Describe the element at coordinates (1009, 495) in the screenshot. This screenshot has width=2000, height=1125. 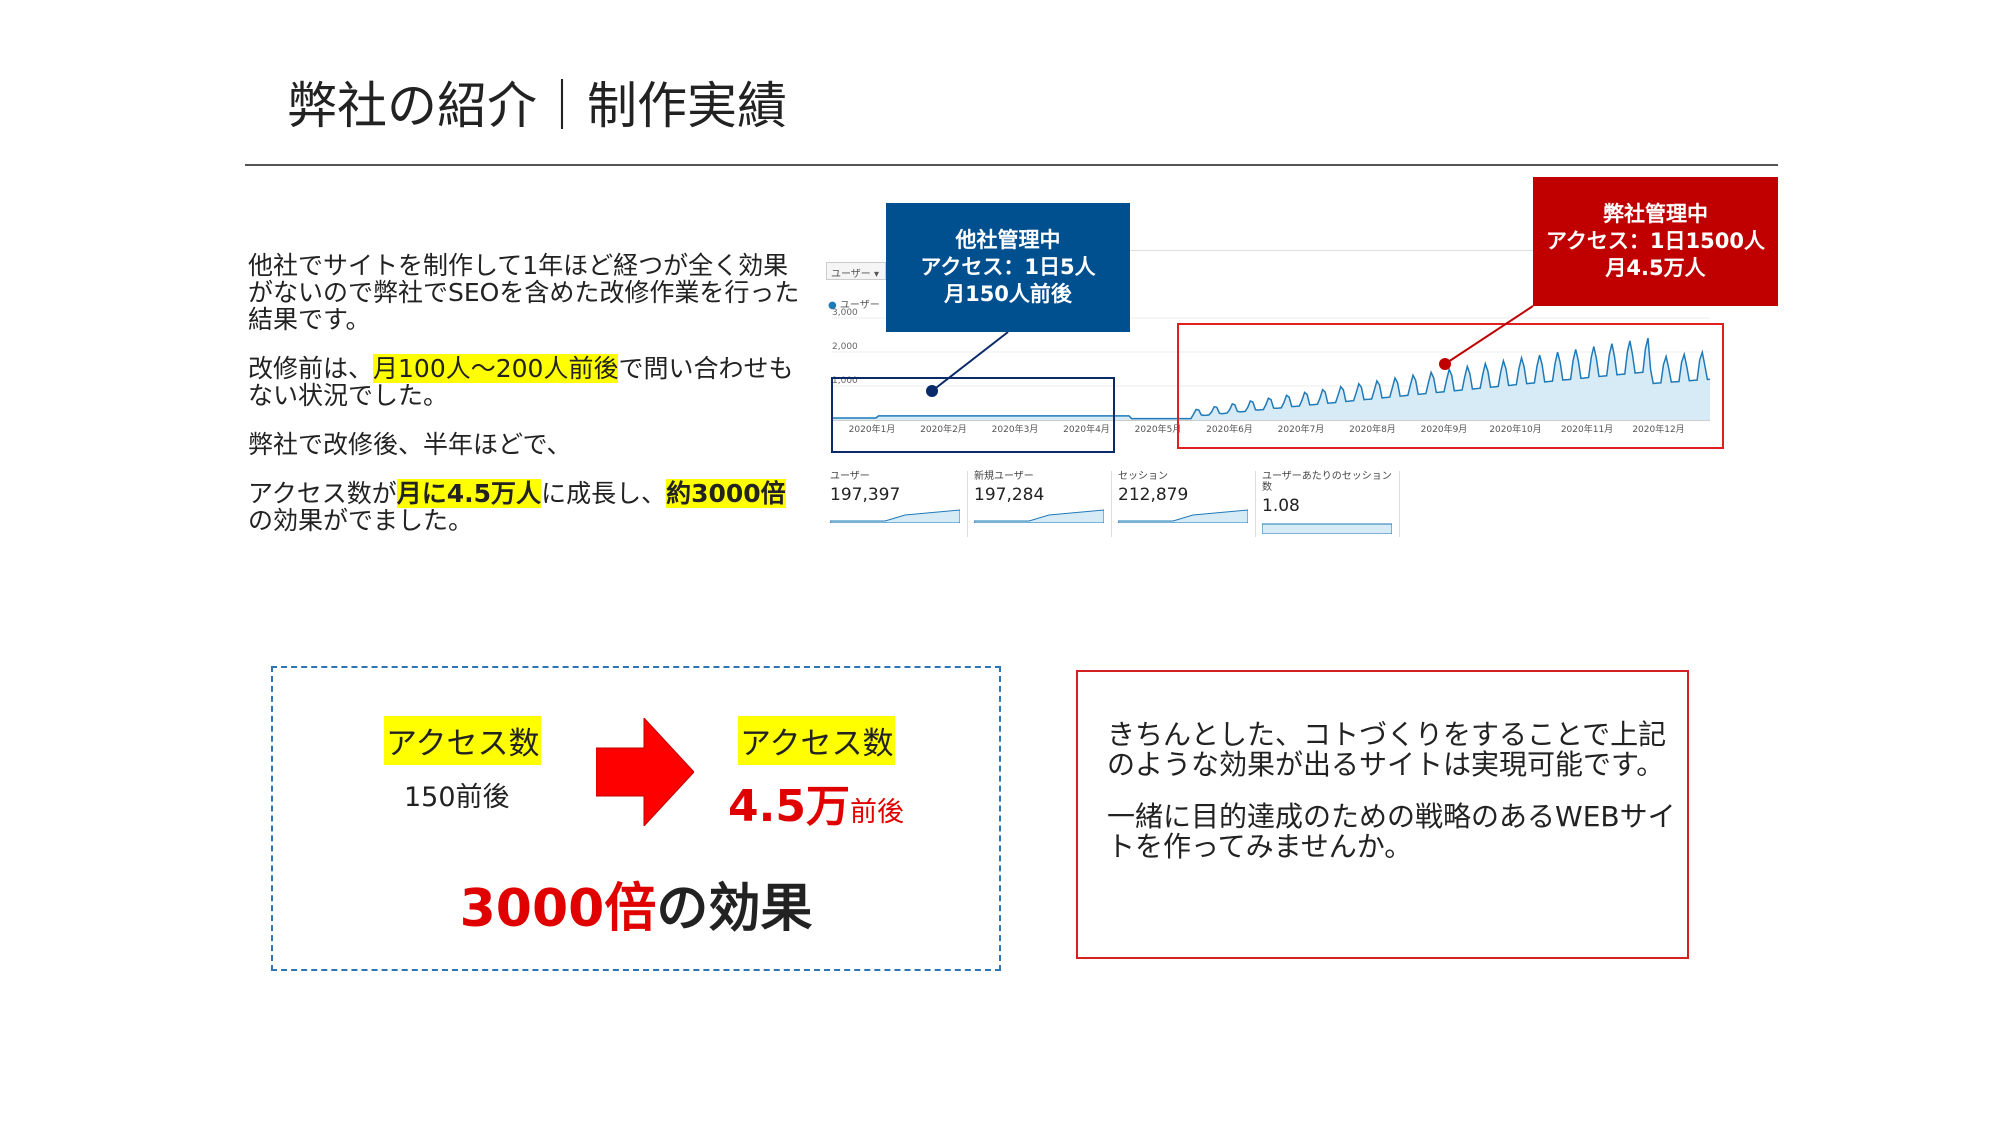
I see `stat-value: 197,284` at that location.